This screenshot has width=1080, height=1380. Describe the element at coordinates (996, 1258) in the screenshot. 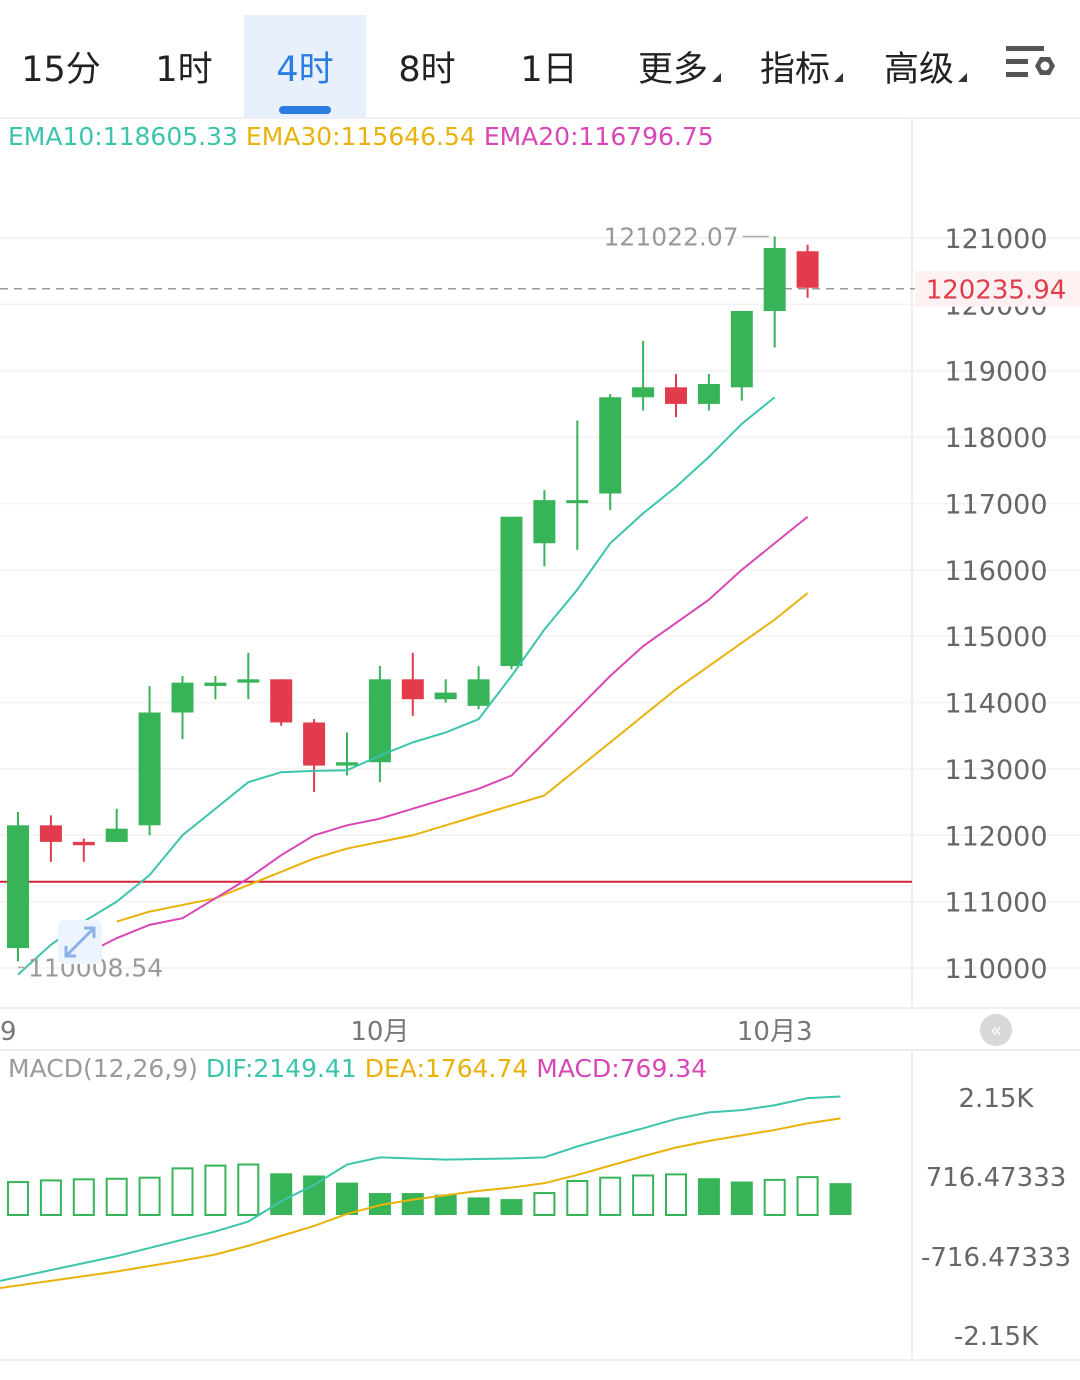

I see `macd-tick-label: -716.47333` at that location.